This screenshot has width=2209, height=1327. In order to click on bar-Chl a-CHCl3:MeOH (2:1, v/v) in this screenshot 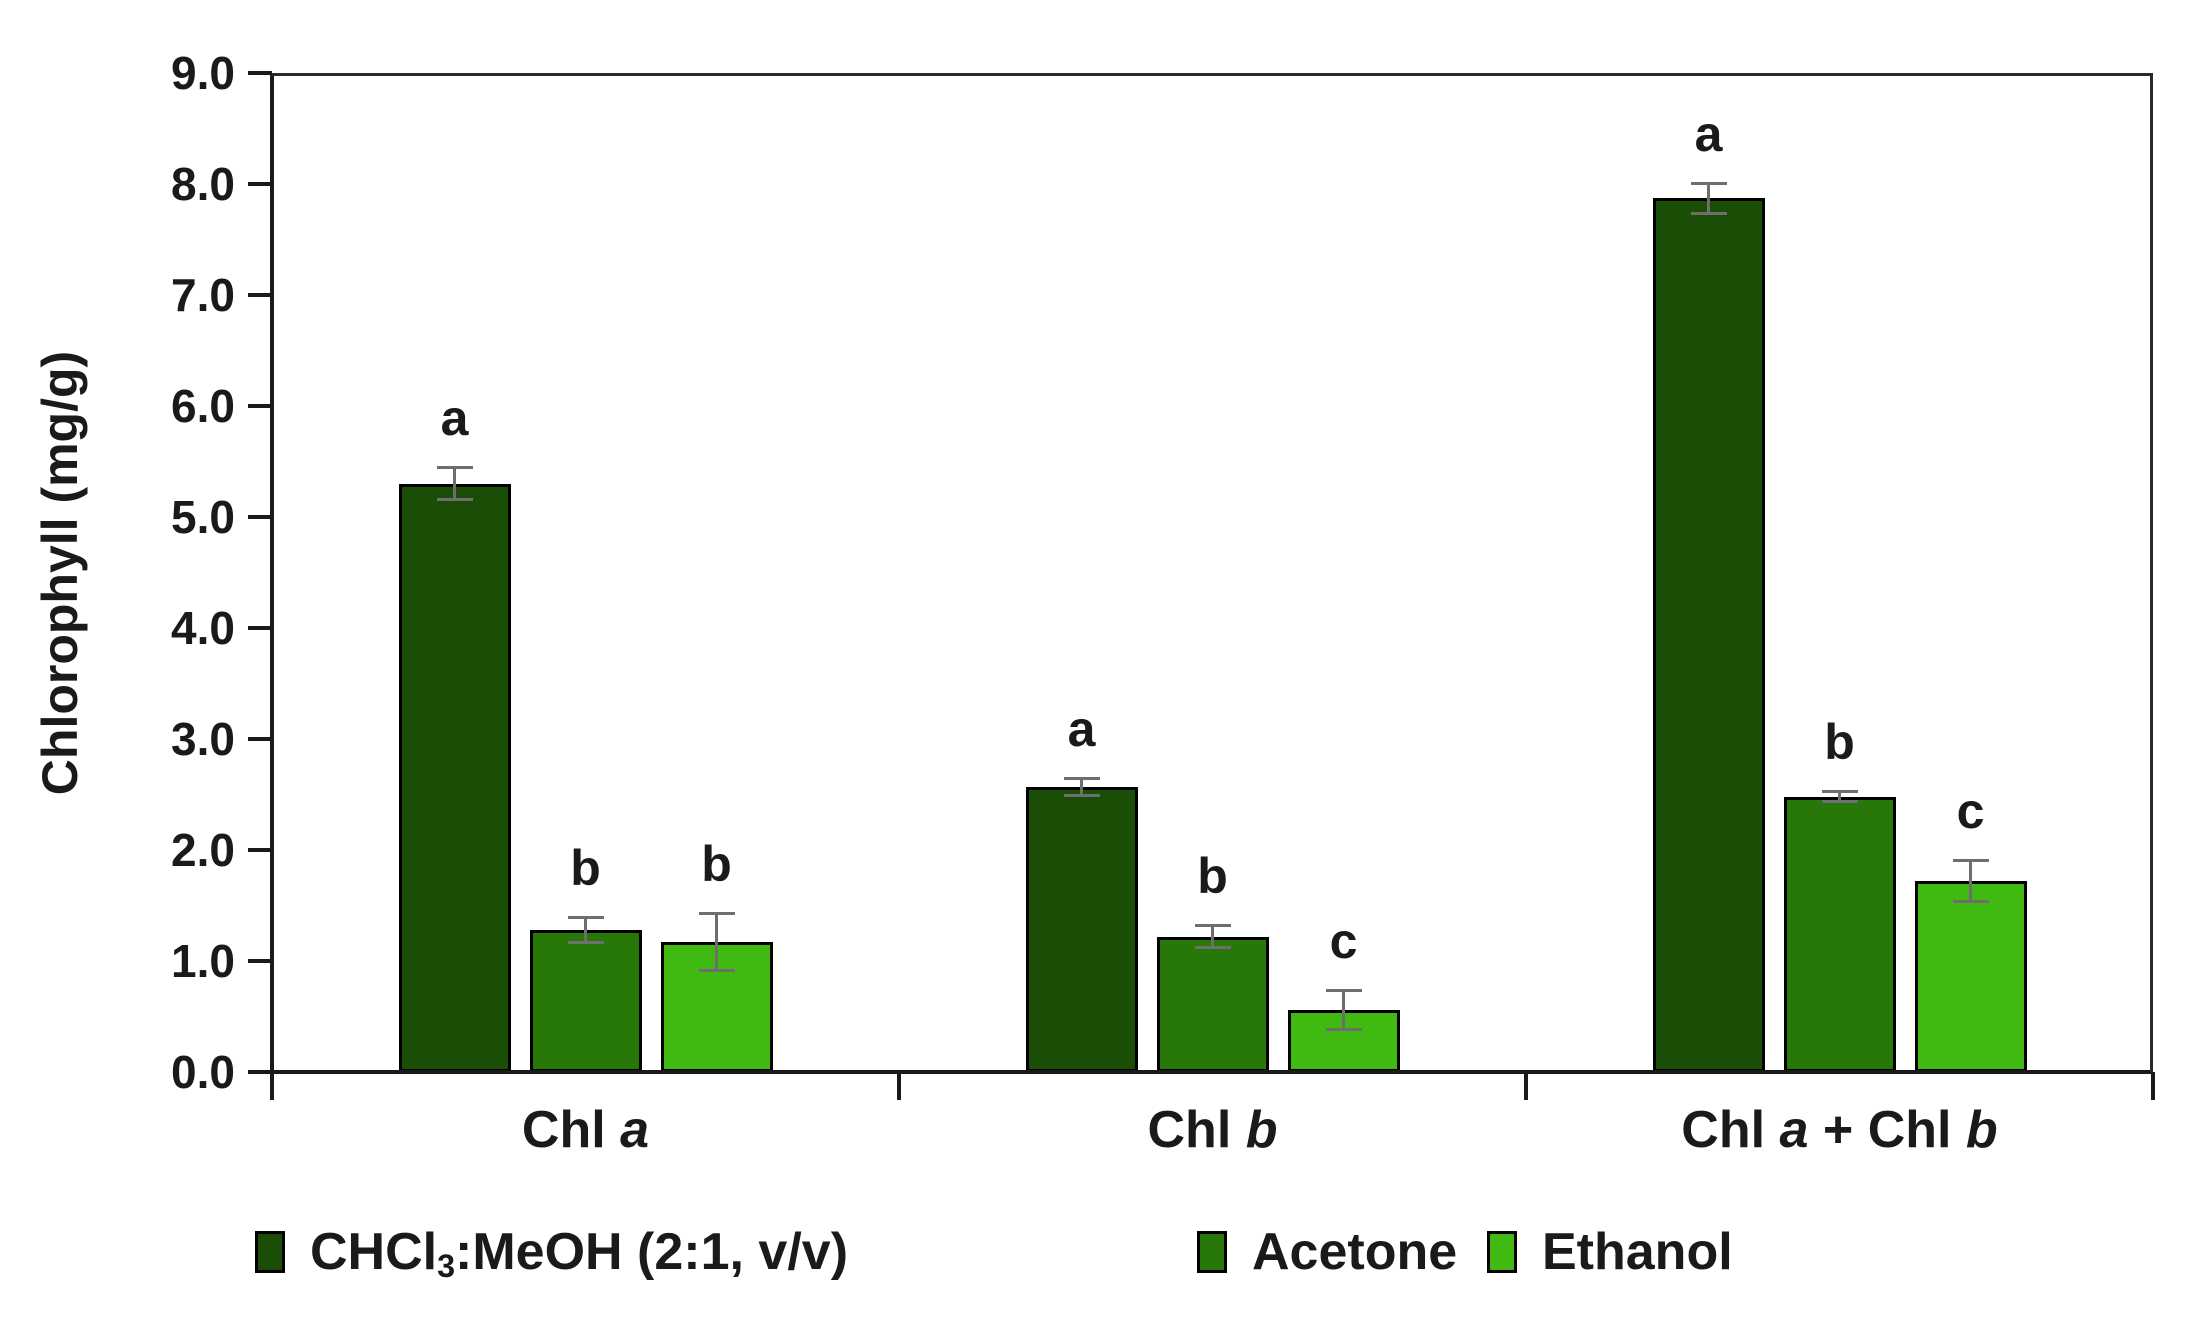, I will do `click(454, 777)`.